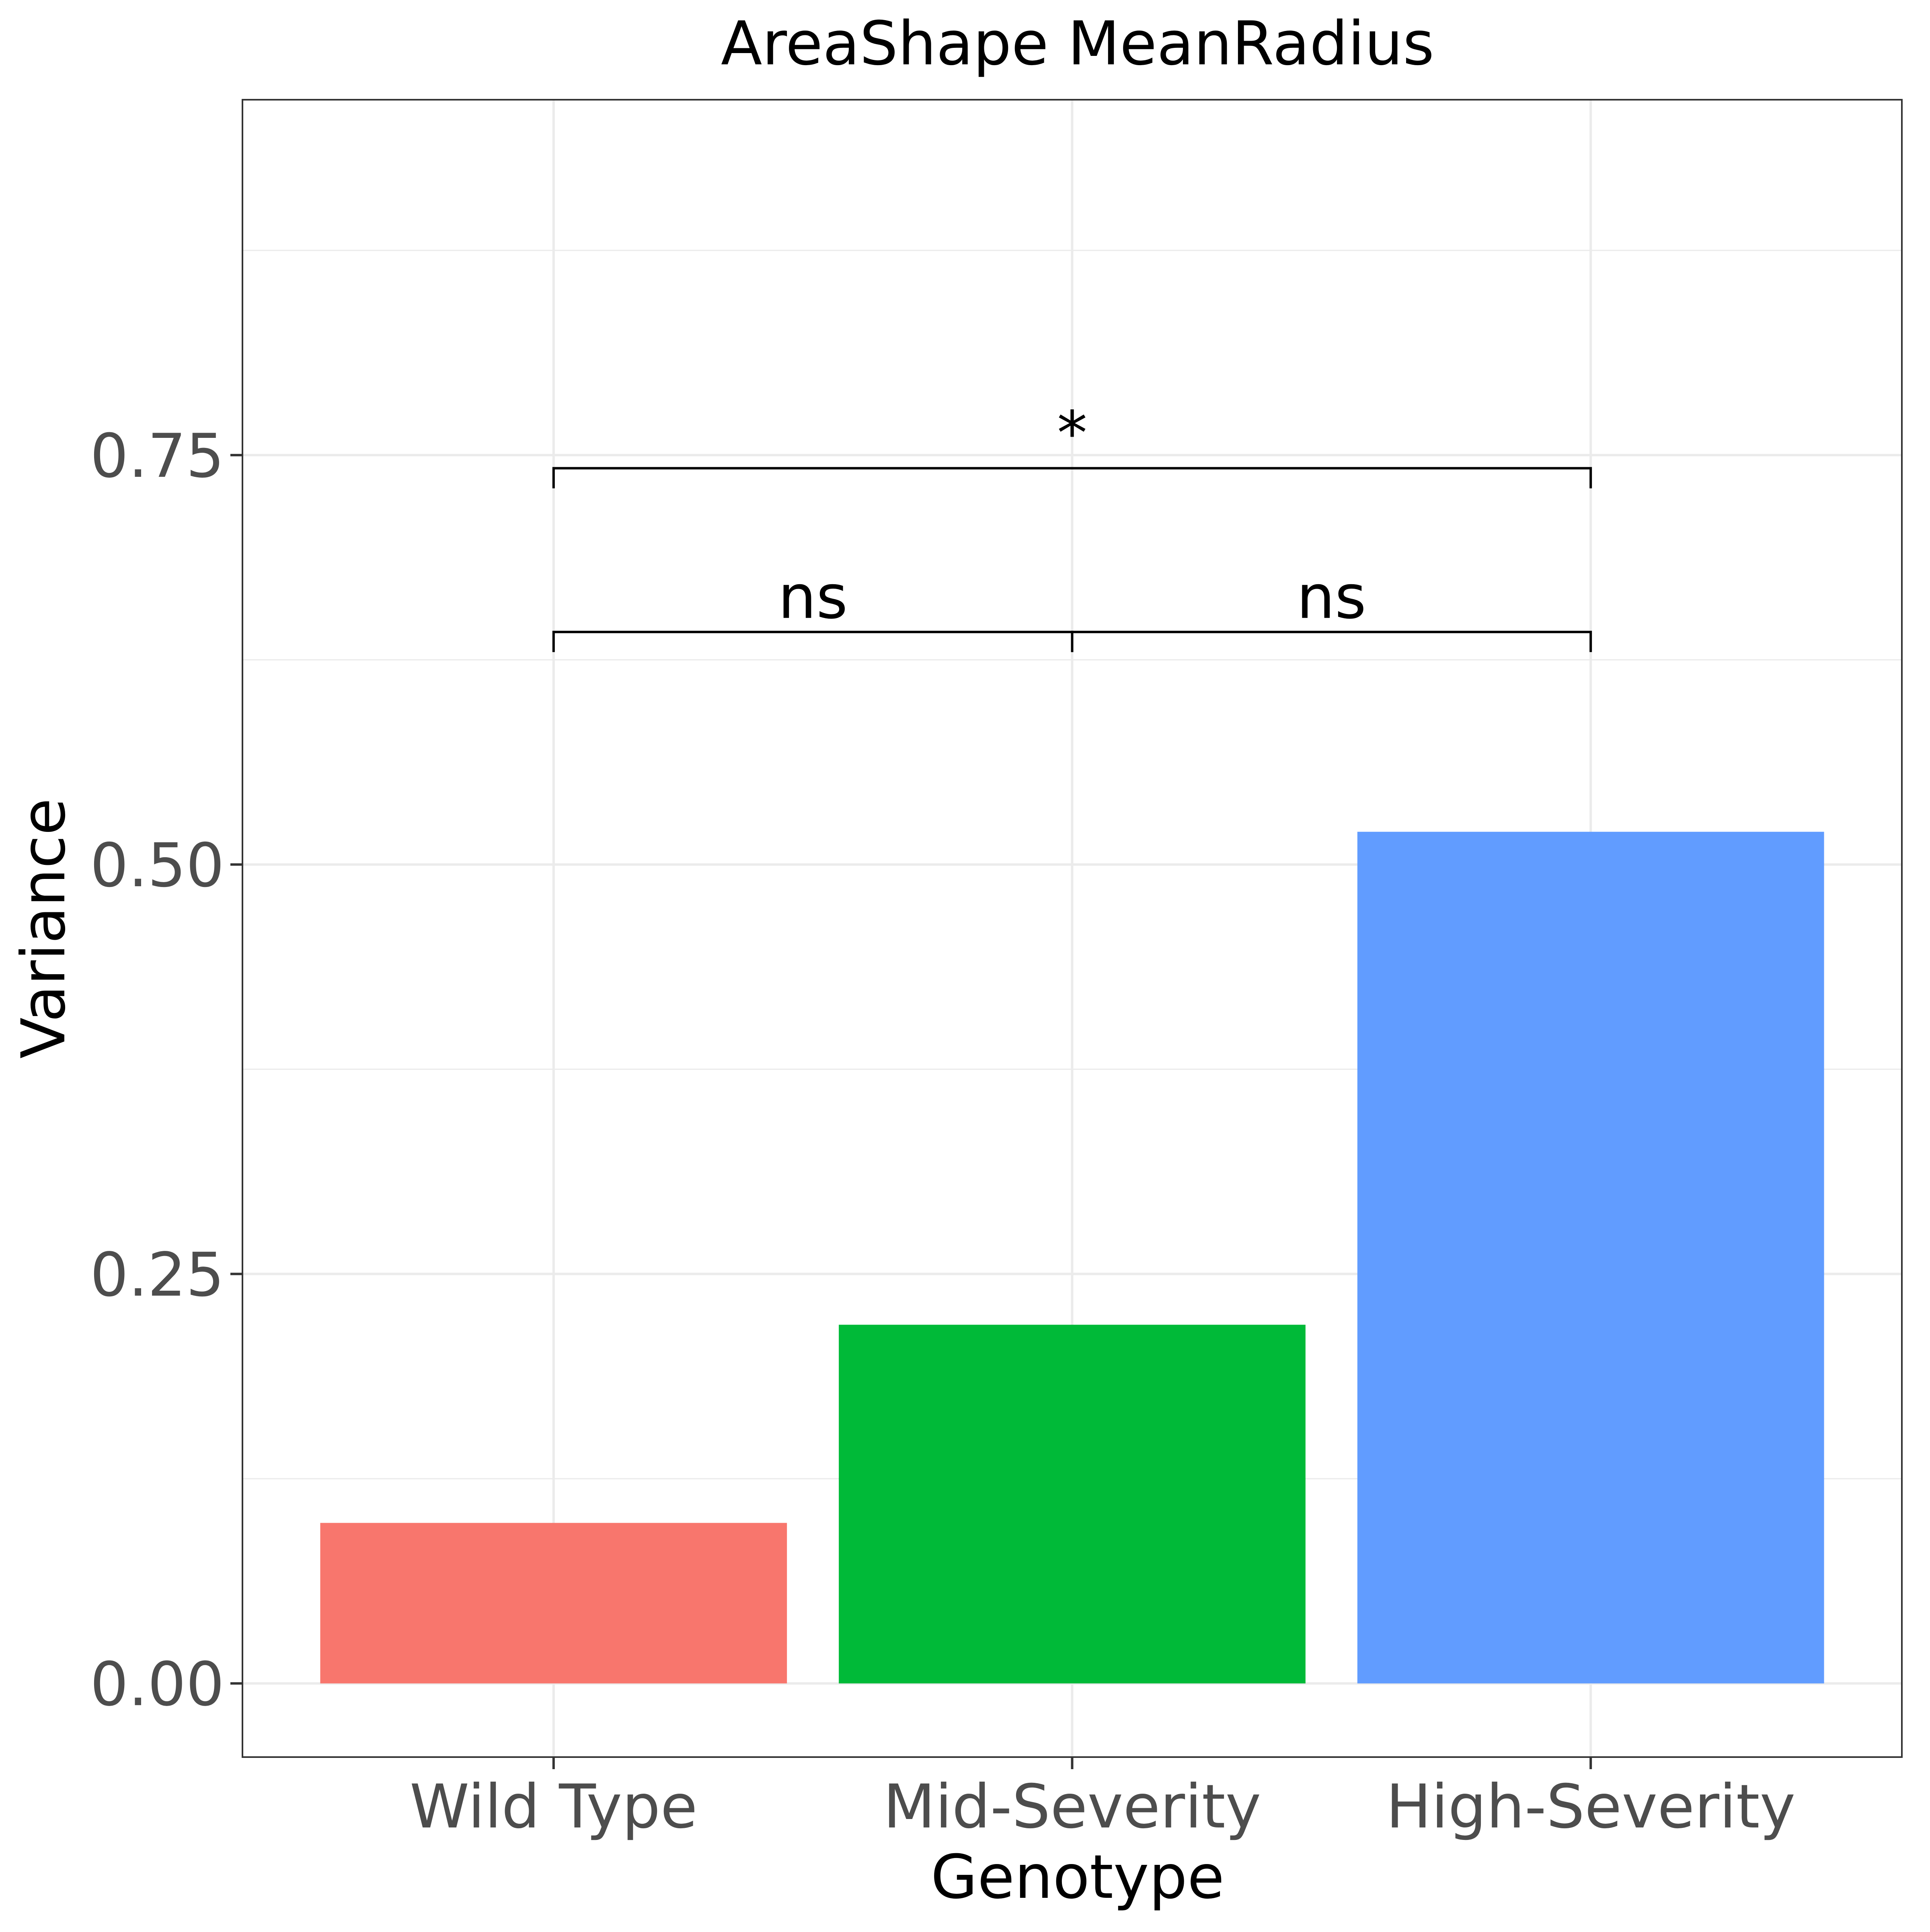 This screenshot has width=1930, height=1932. Describe the element at coordinates (1590, 1807) in the screenshot. I see `x-tick-label: High-Severity` at that location.